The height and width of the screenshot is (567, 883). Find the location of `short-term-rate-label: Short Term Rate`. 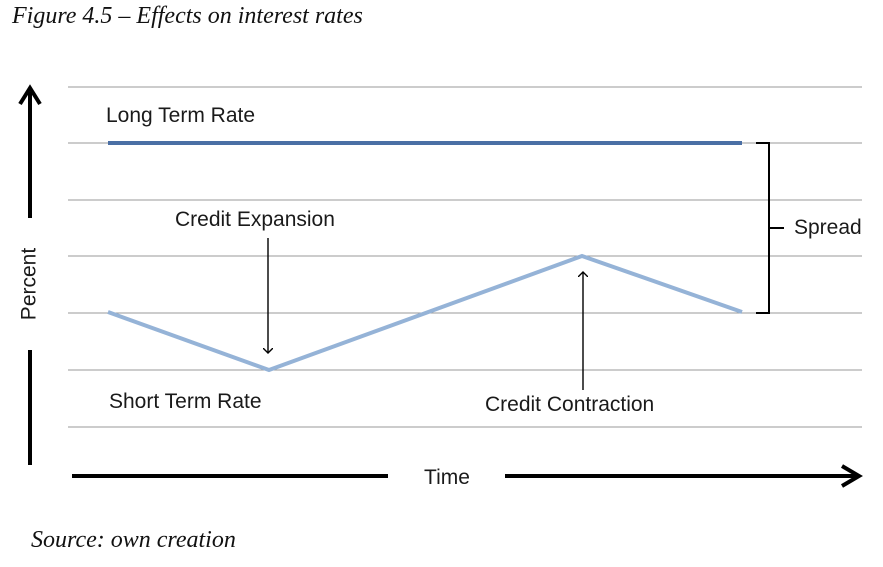

short-term-rate-label: Short Term Rate is located at coordinates (185, 401).